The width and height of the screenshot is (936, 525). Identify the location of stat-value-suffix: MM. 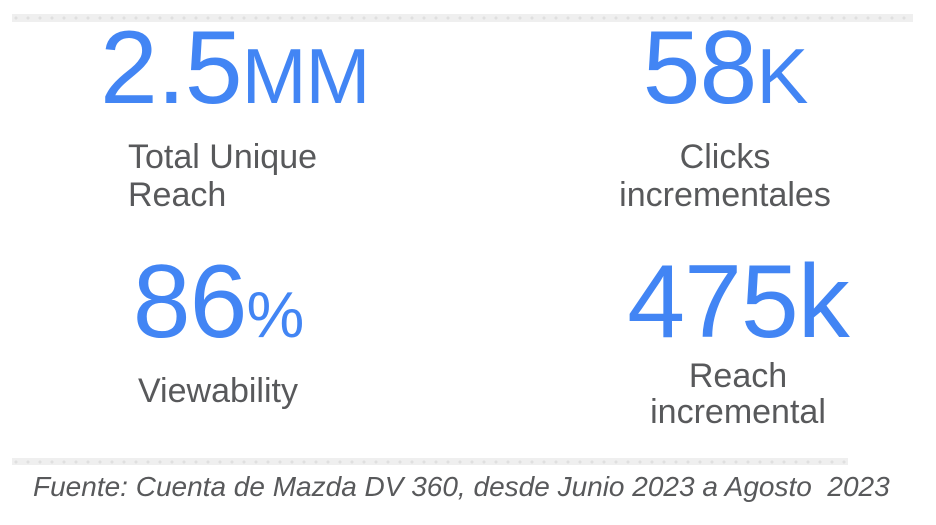
(306, 76).